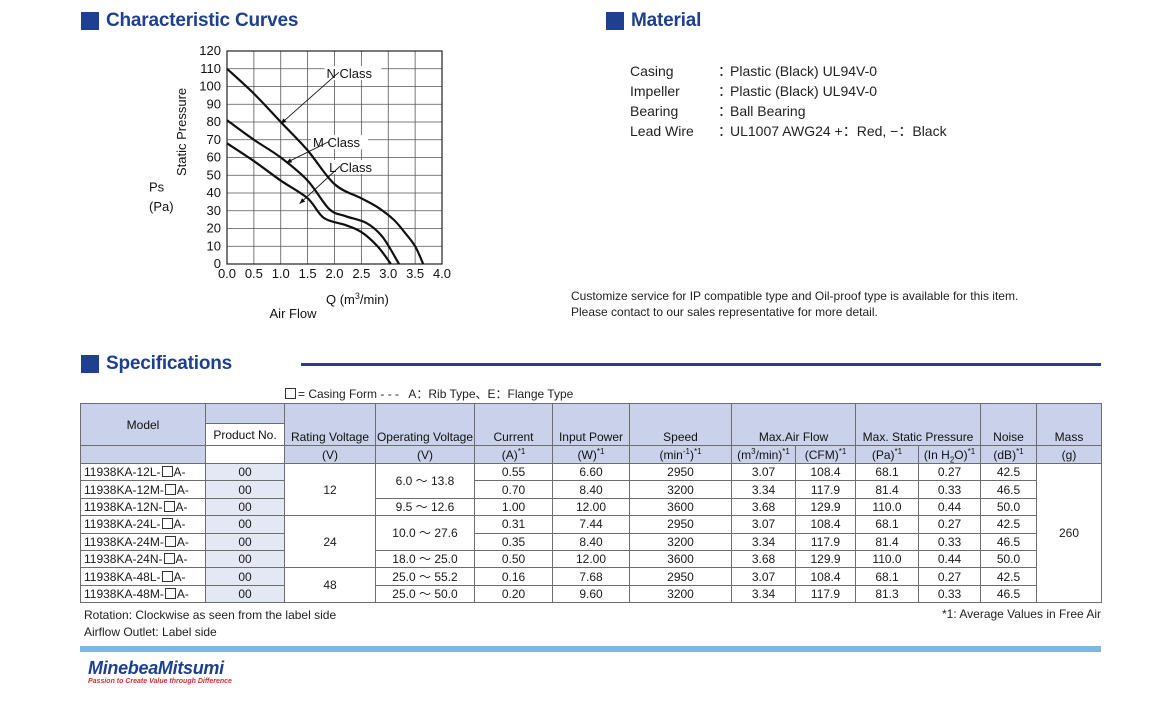 This screenshot has height=703, width=1165. I want to click on x-tick-label: 3.0, so click(388, 273).